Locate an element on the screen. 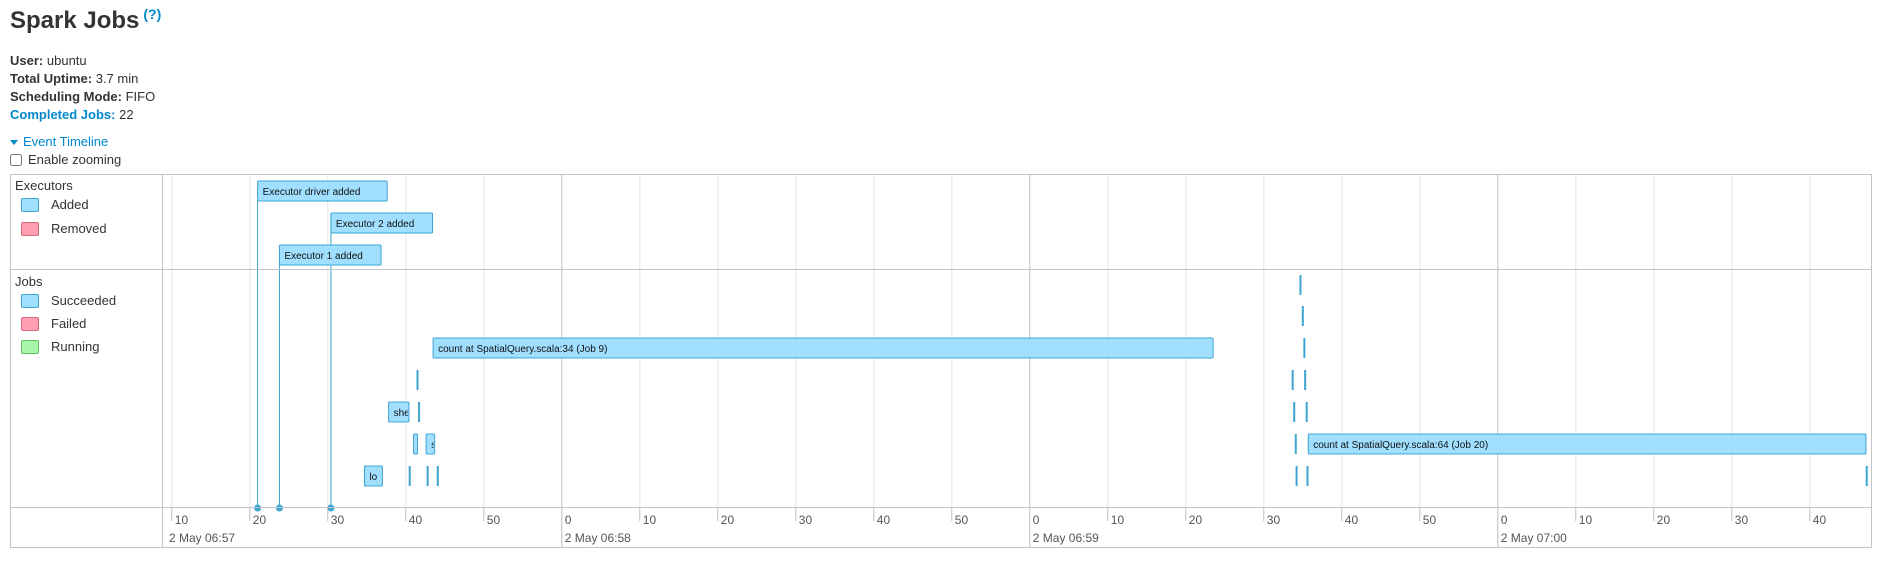  minute-label: 2 May 06:58 is located at coordinates (598, 538).